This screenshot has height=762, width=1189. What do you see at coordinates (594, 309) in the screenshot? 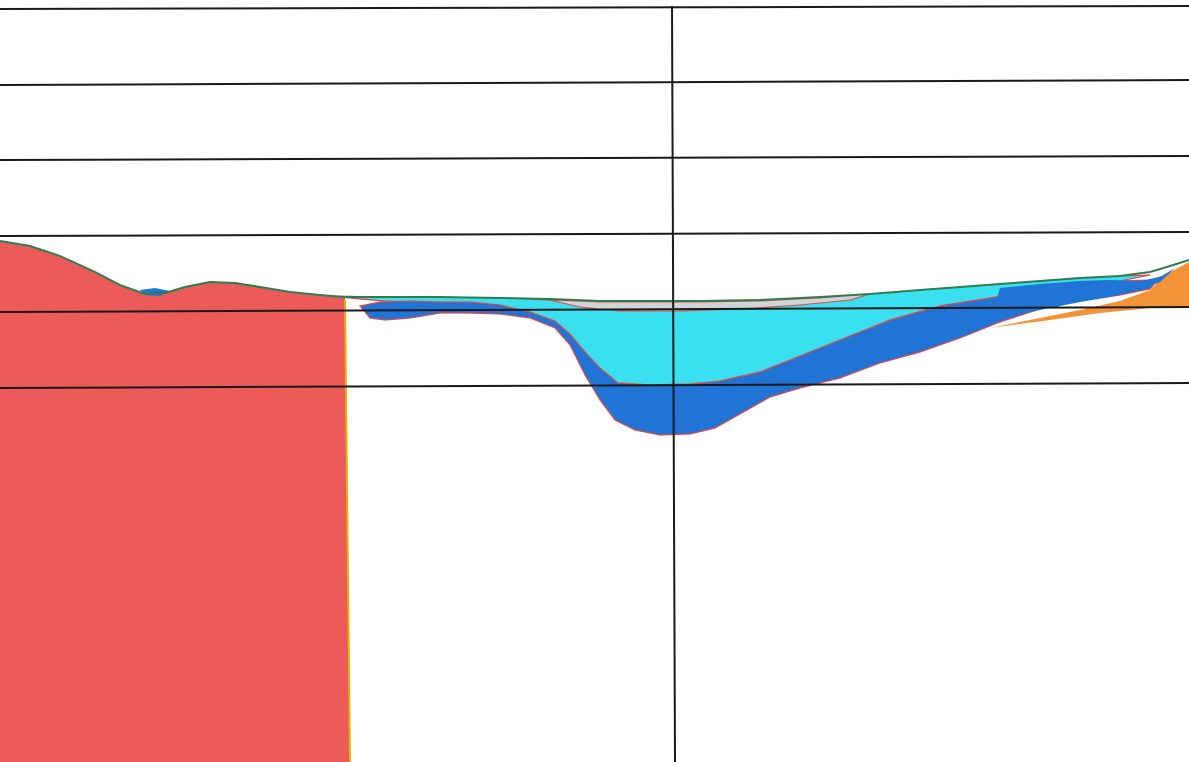
I see `grid-line-h5` at bounding box center [594, 309].